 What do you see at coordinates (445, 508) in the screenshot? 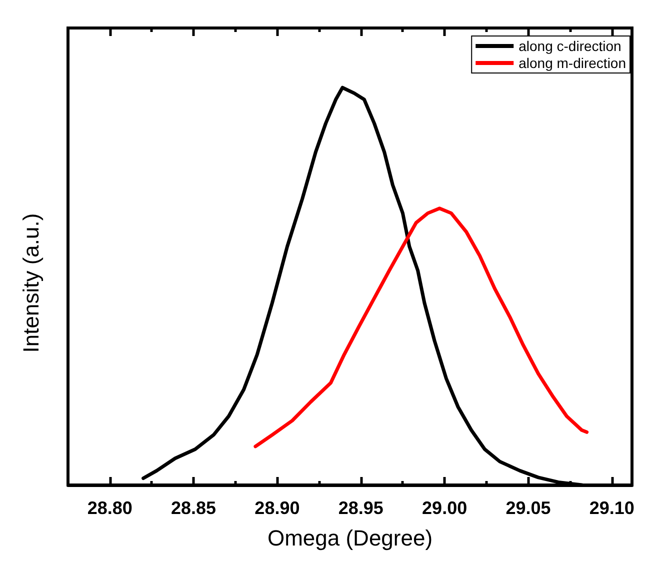
I see `x-tick-label: 29.00` at bounding box center [445, 508].